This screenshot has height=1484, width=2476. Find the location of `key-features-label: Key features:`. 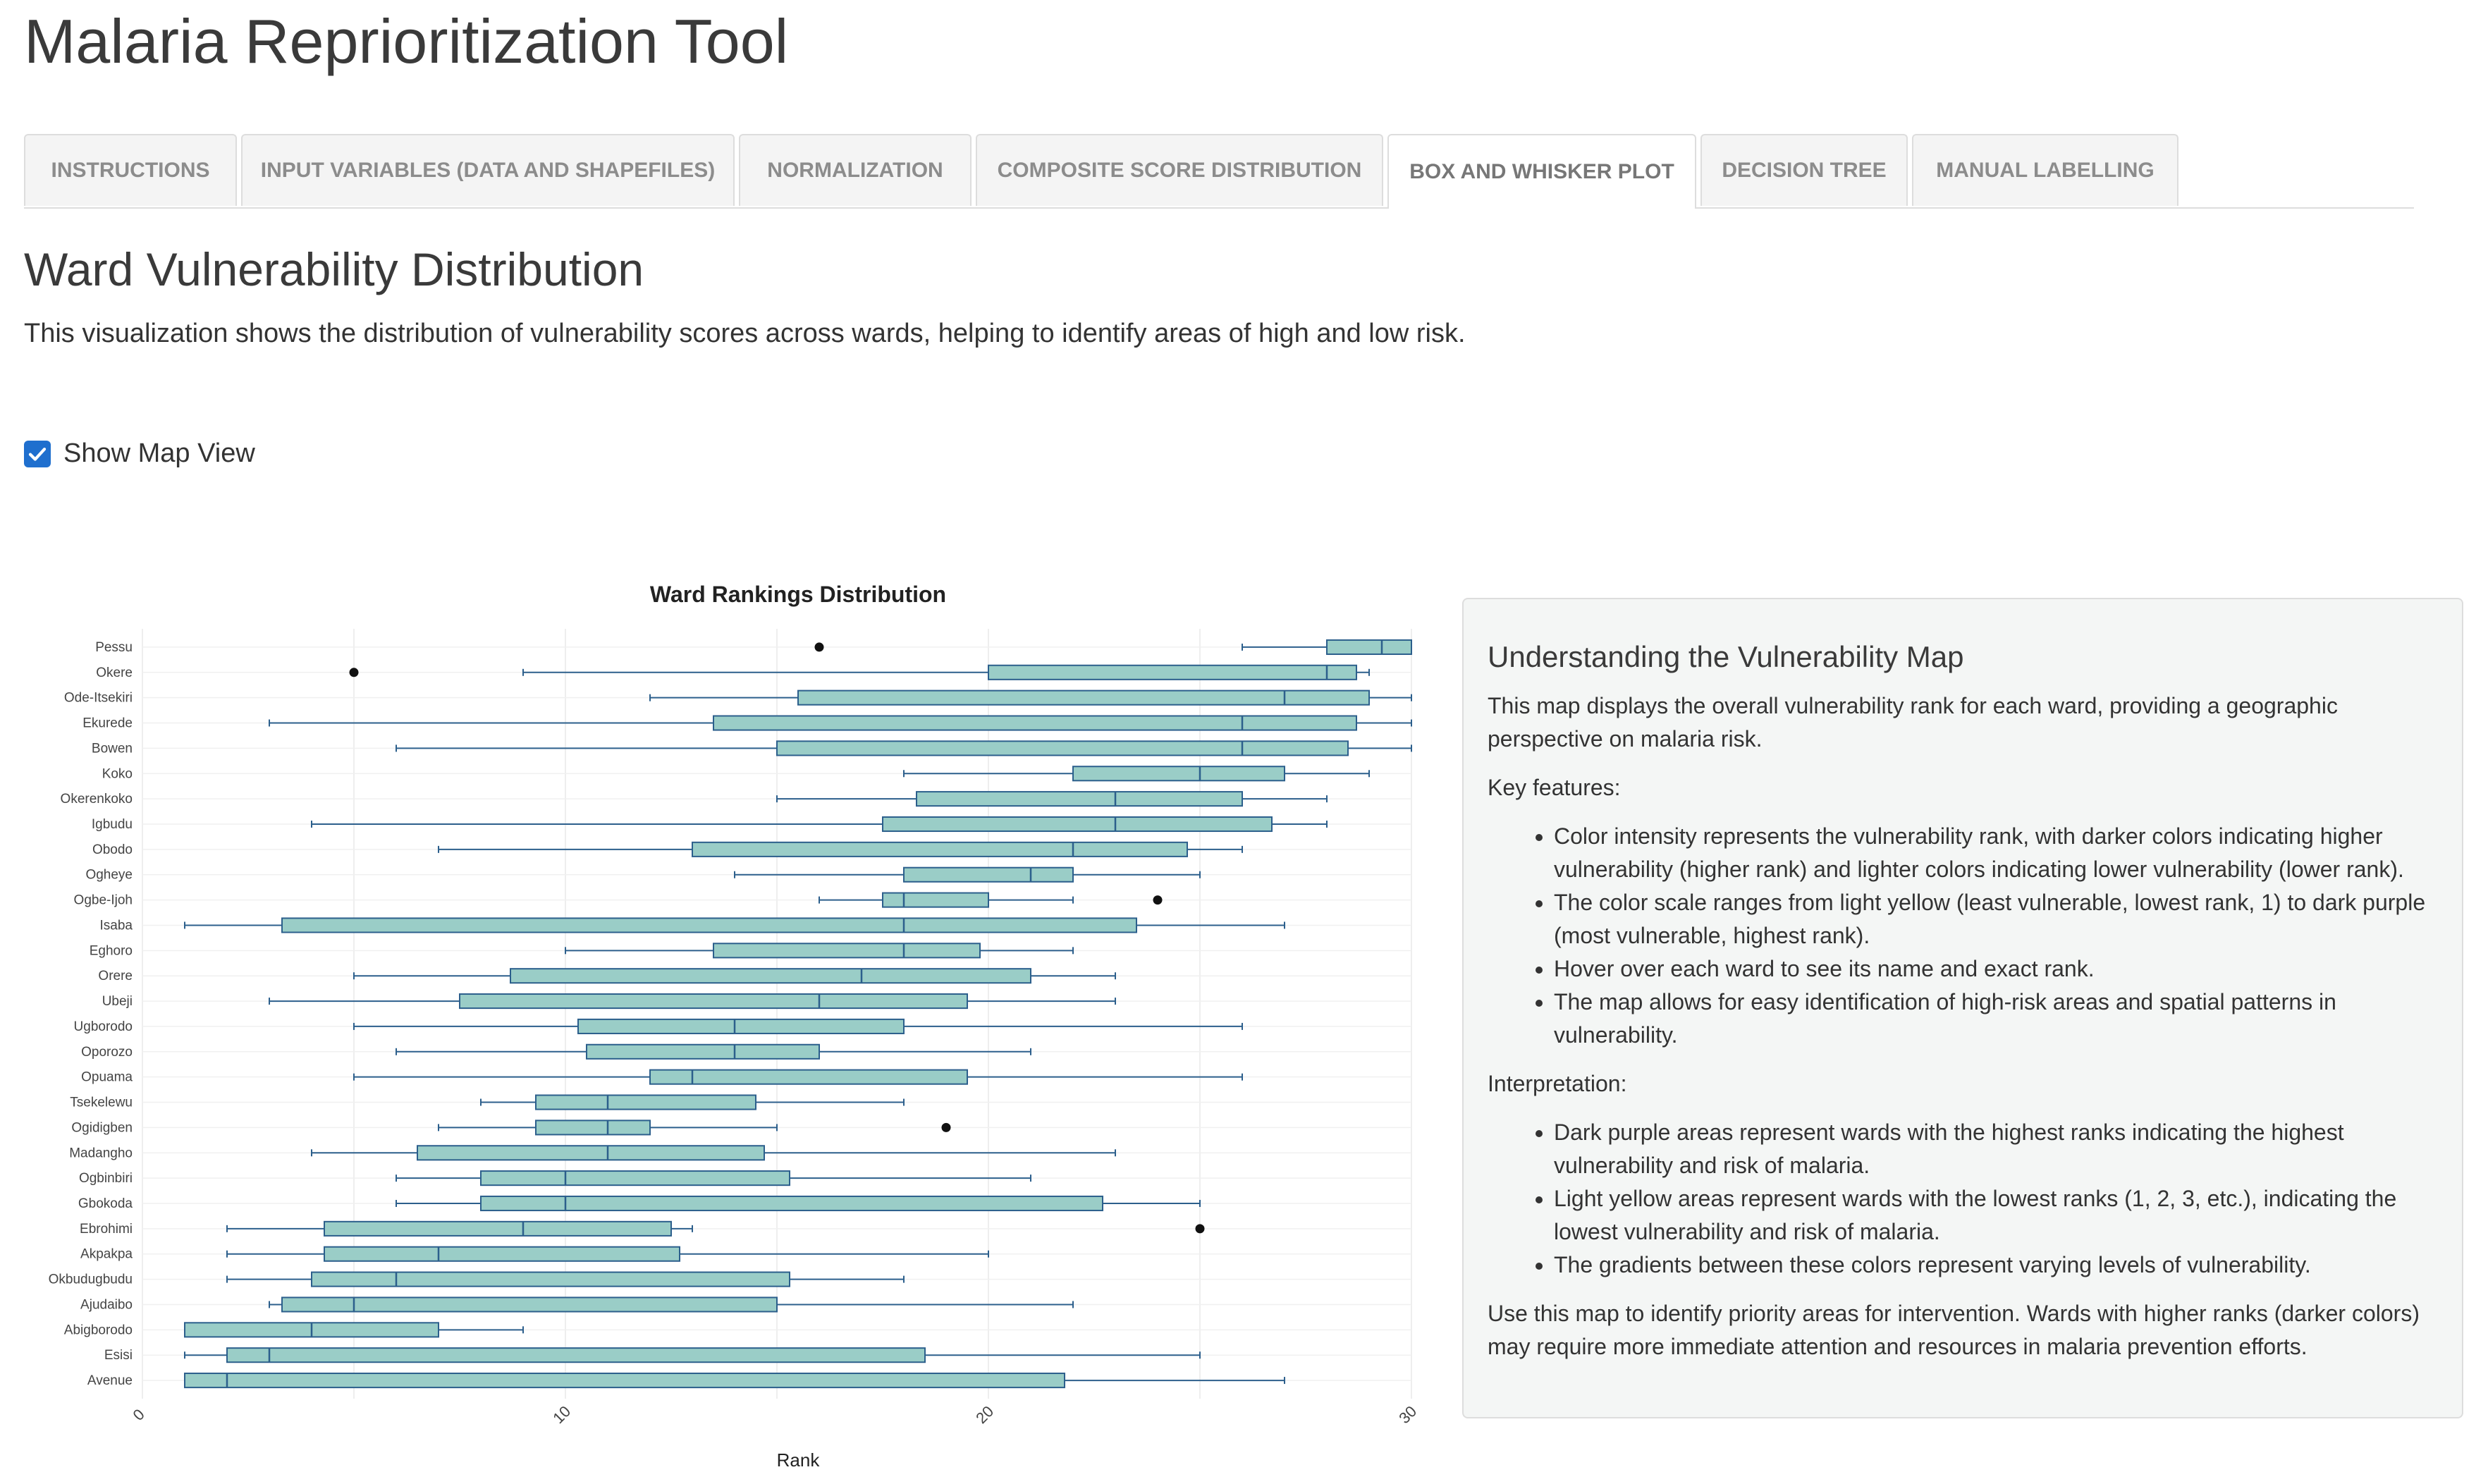

key-features-label: Key features: is located at coordinates (1554, 787).